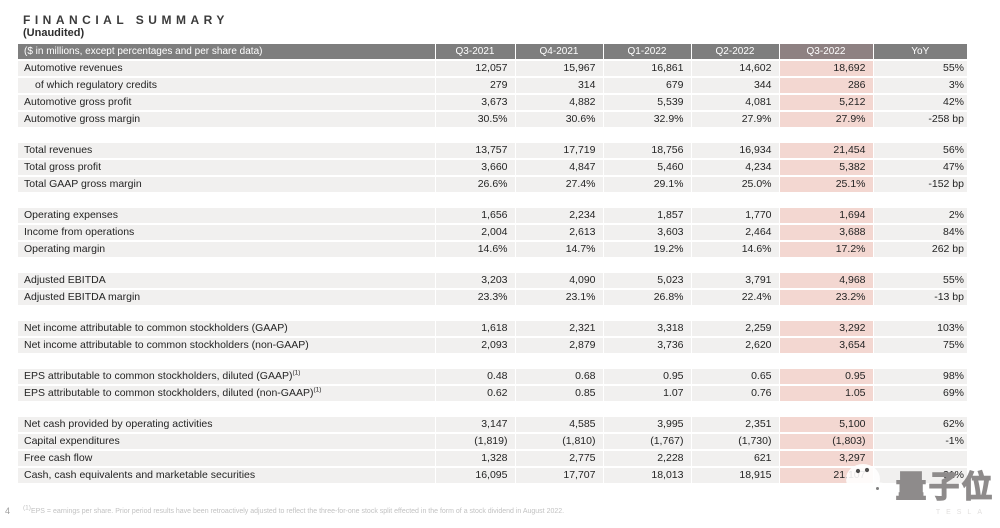 The height and width of the screenshot is (528, 1000). I want to click on cell-value: 18,013, so click(646, 476).